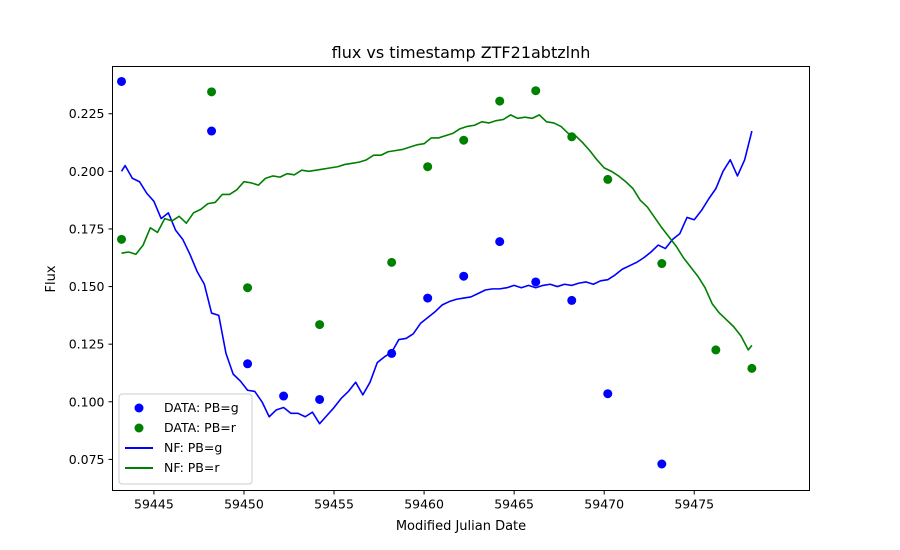  What do you see at coordinates (604, 504) in the screenshot?
I see `x-tick-label: 59470` at bounding box center [604, 504].